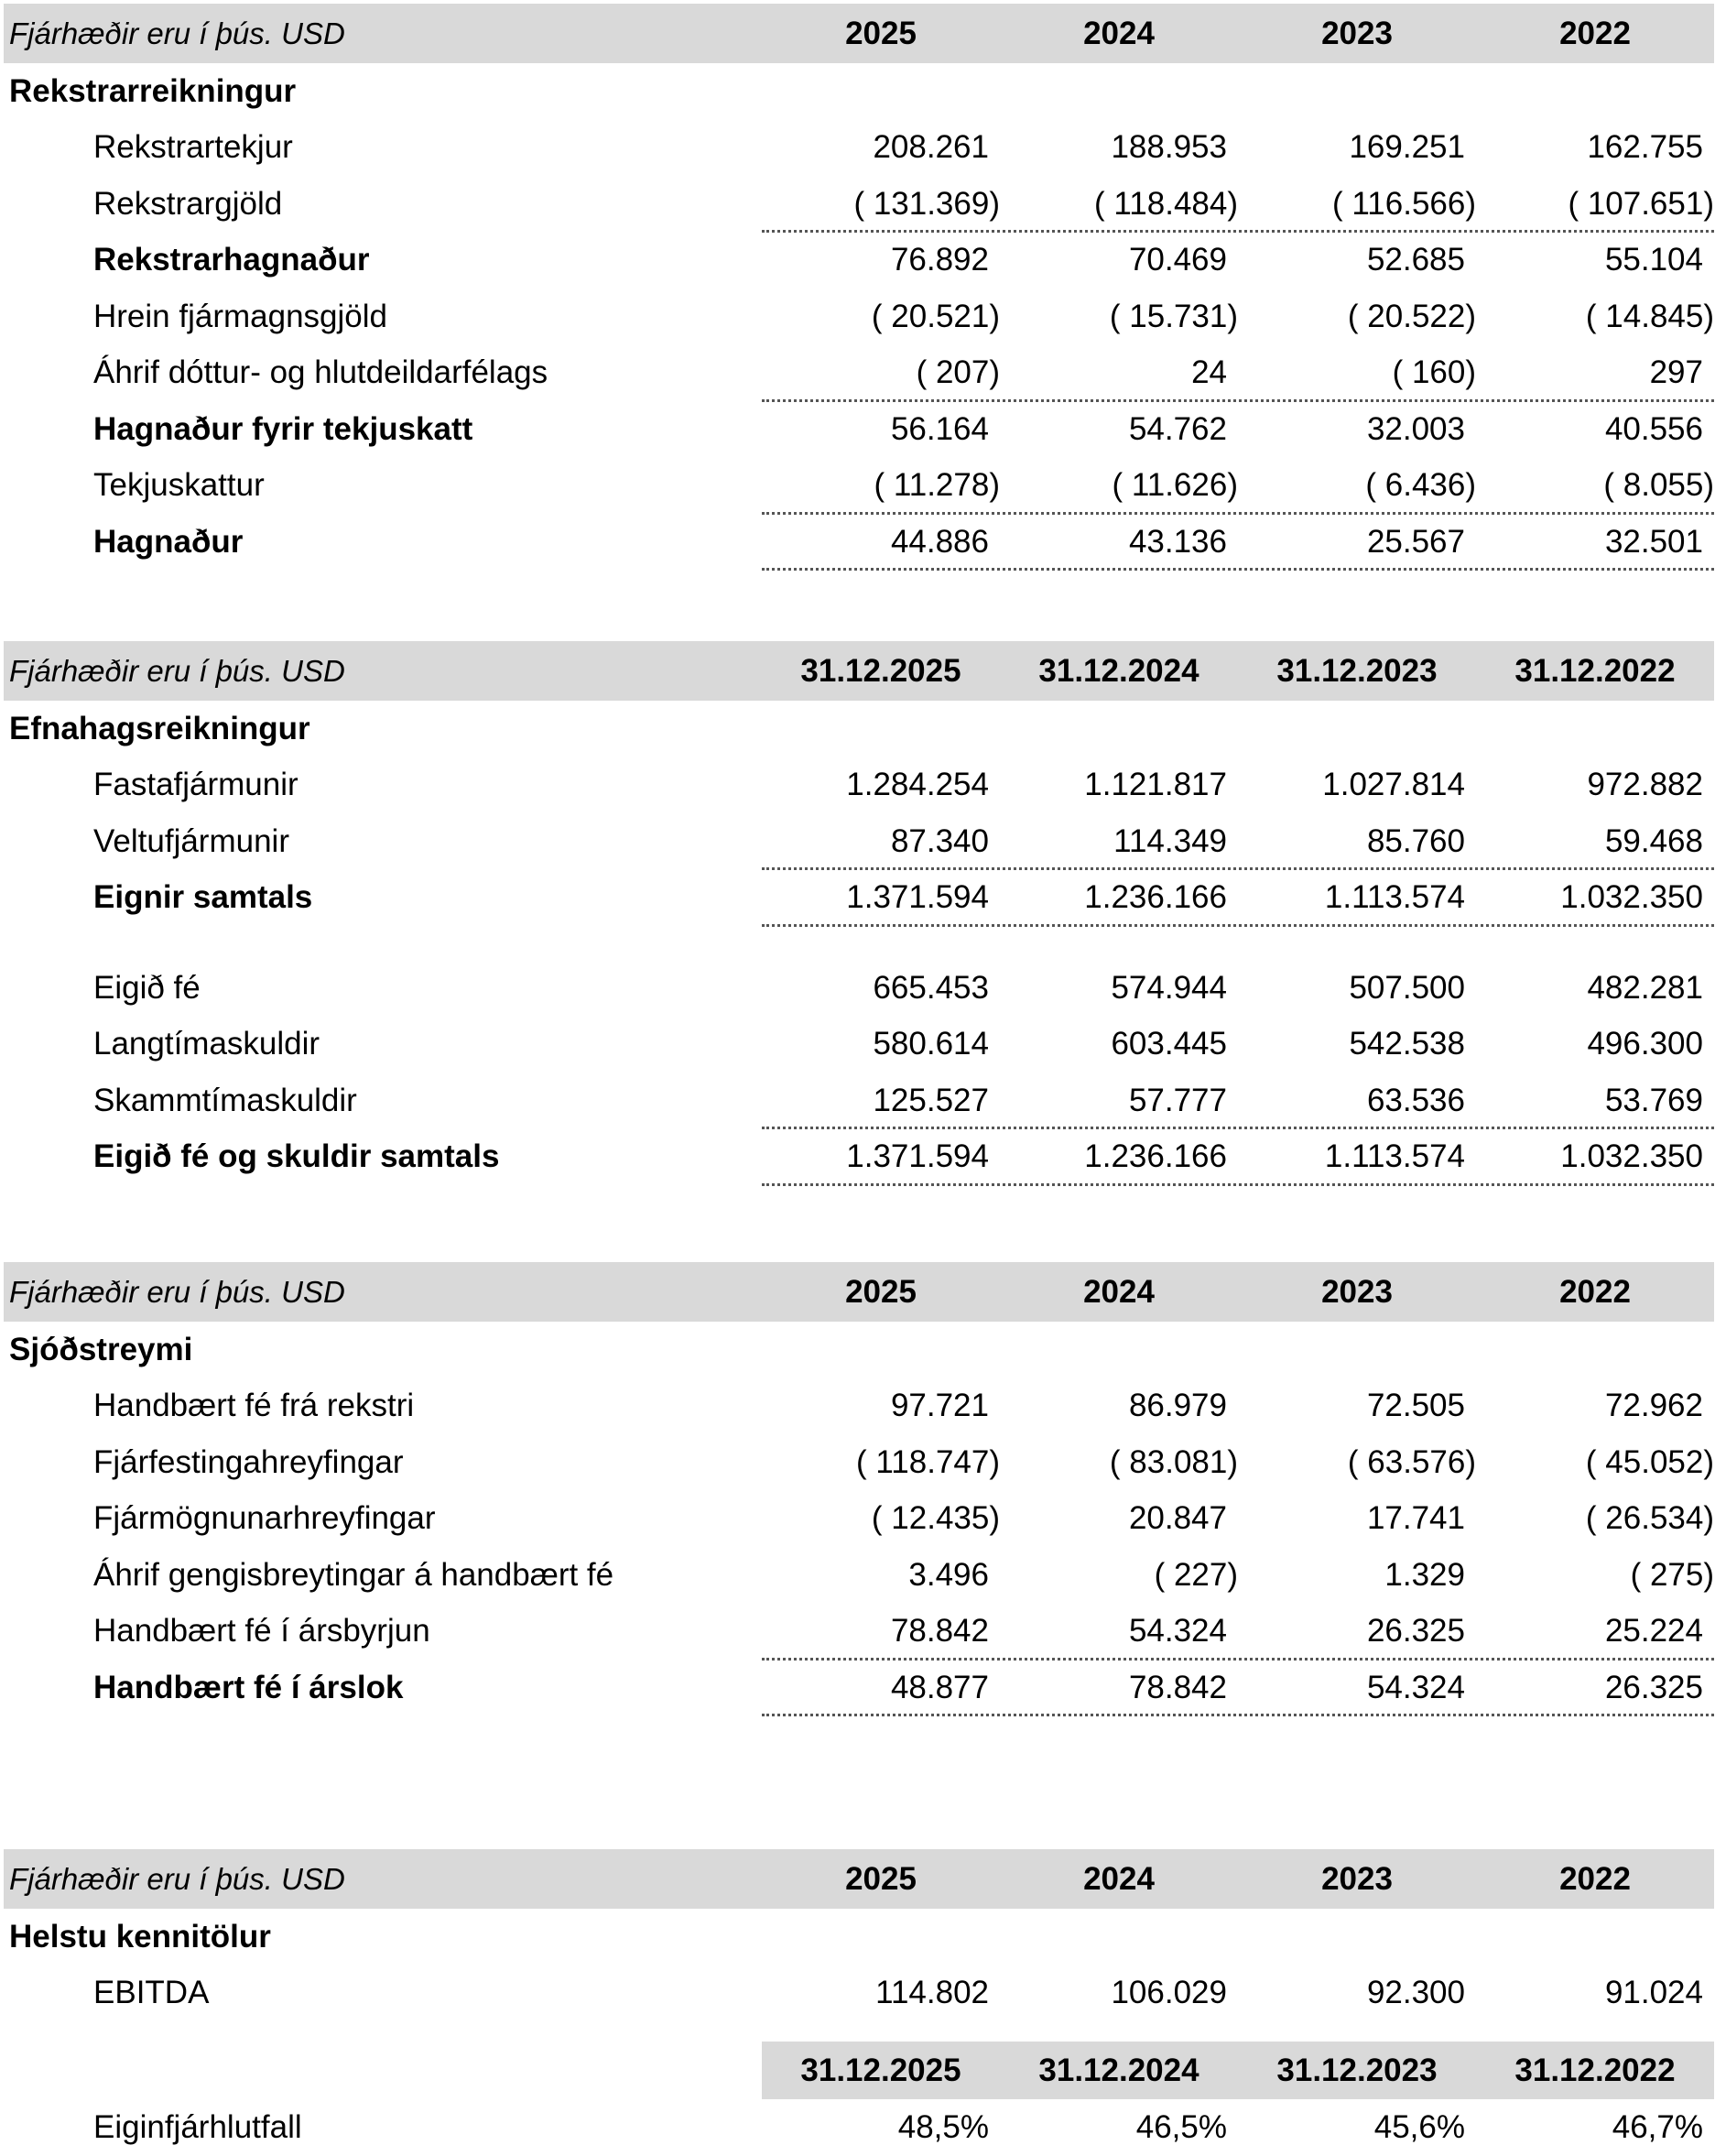 The height and width of the screenshot is (2156, 1715). I want to click on section-title: Rekstrarreikningur, so click(858, 91).